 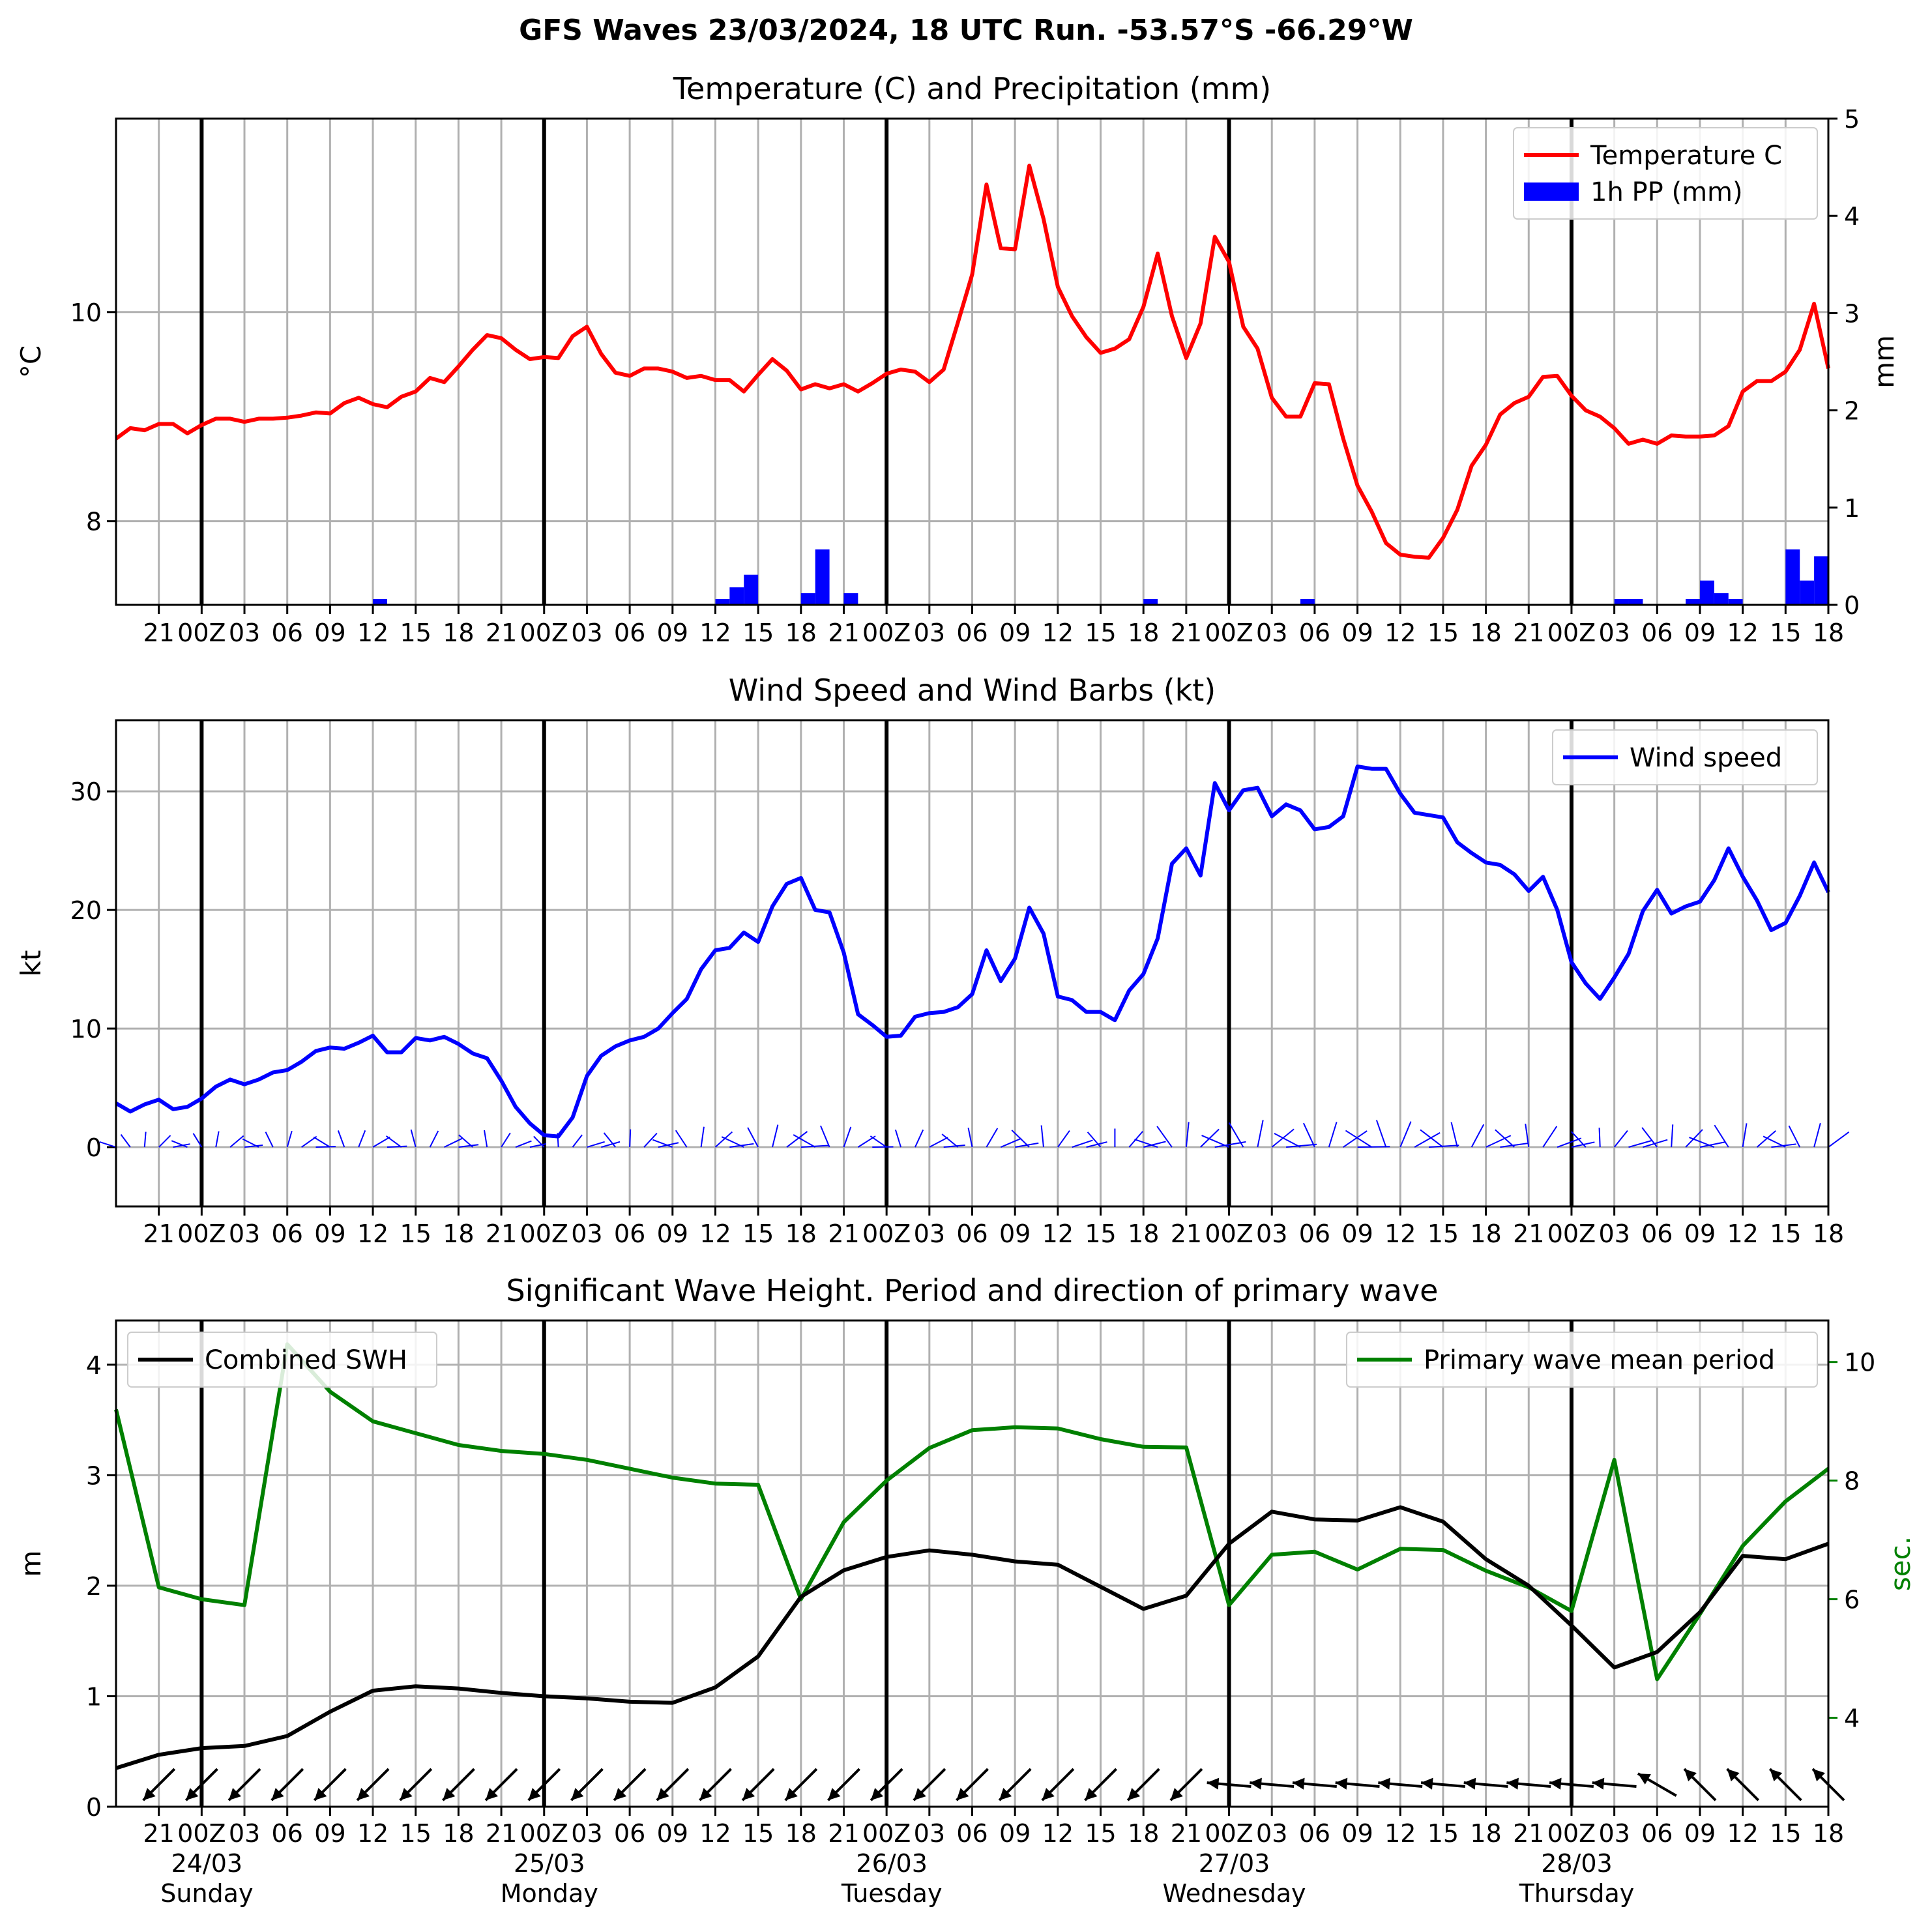 I want to click on y2-tick-label: 10, so click(x=1860, y=1363).